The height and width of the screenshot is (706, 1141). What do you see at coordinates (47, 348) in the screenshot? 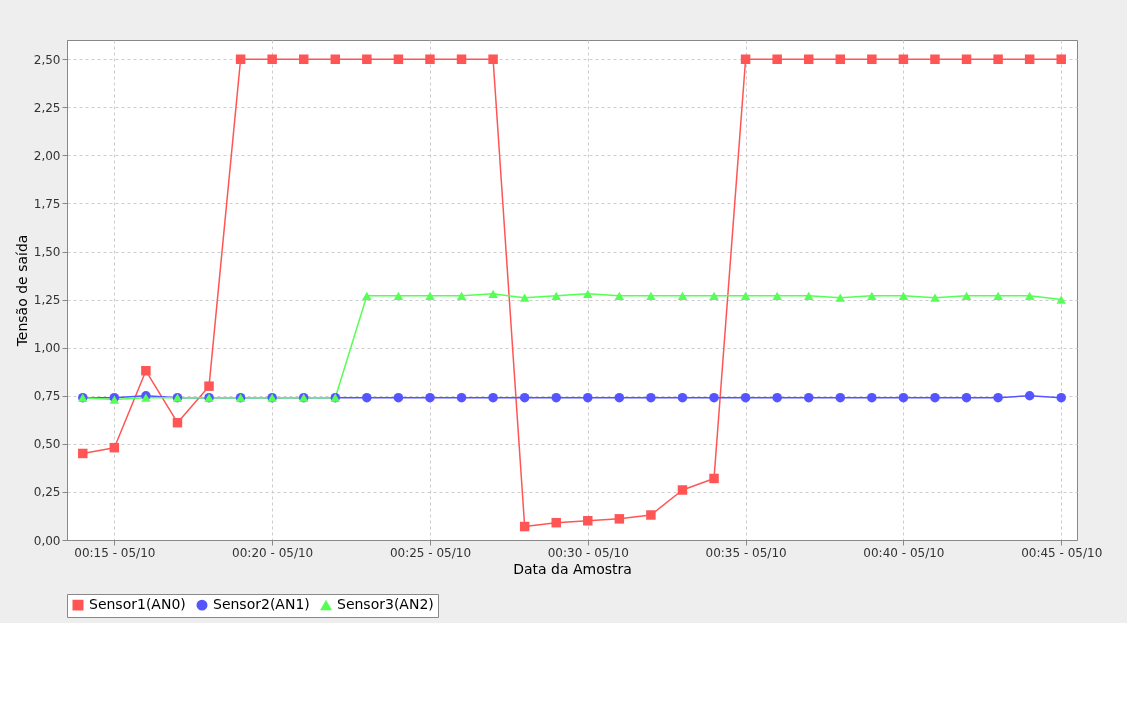
I see `y-tick-label: 1,00` at bounding box center [47, 348].